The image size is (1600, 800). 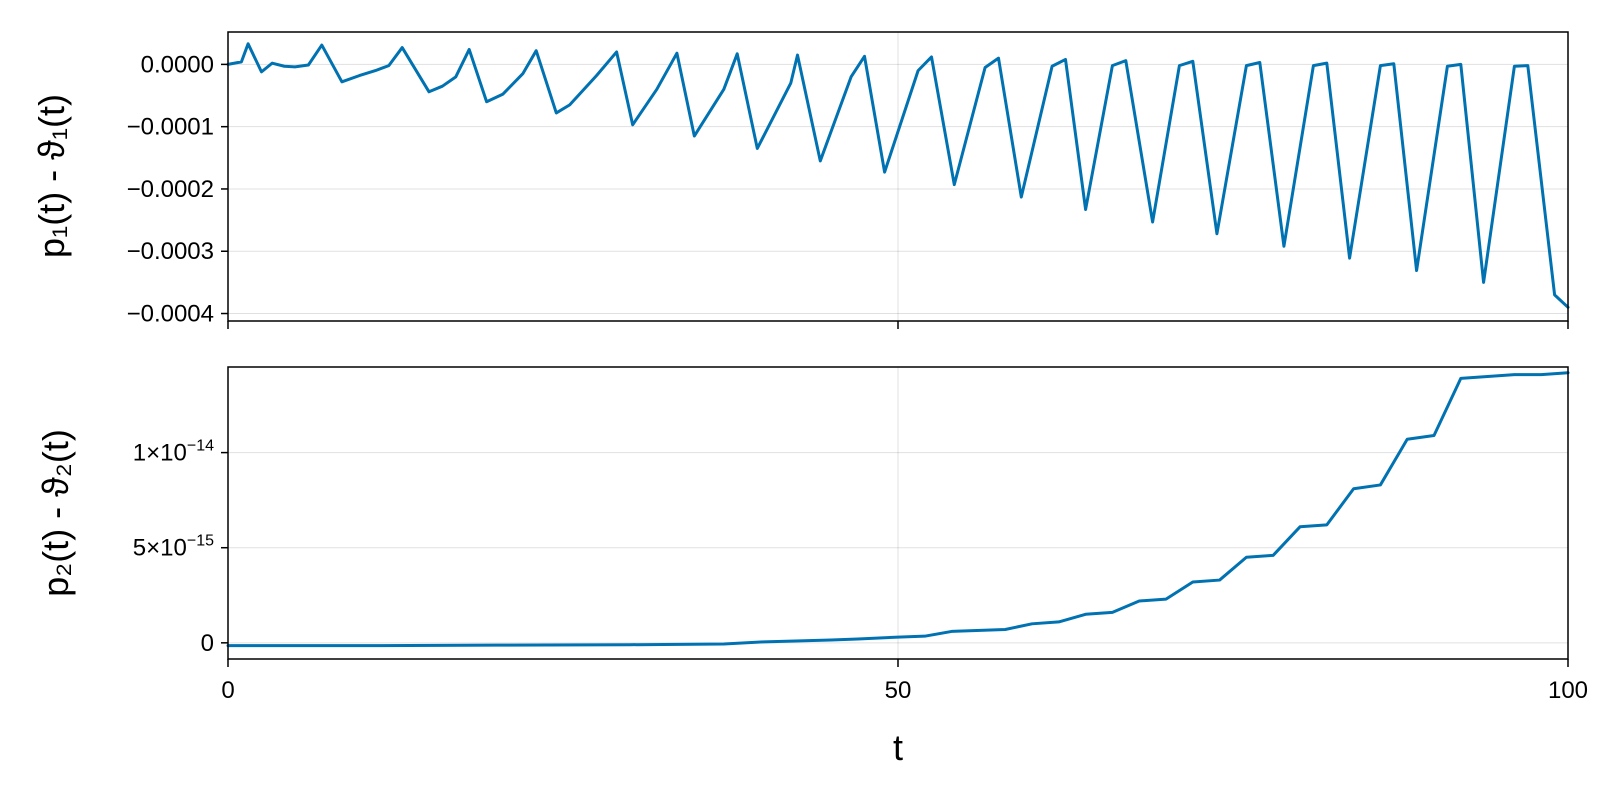 What do you see at coordinates (51, 176) in the screenshot?
I see `y-axis-title: p₁(t) - ϑ₁(t)` at bounding box center [51, 176].